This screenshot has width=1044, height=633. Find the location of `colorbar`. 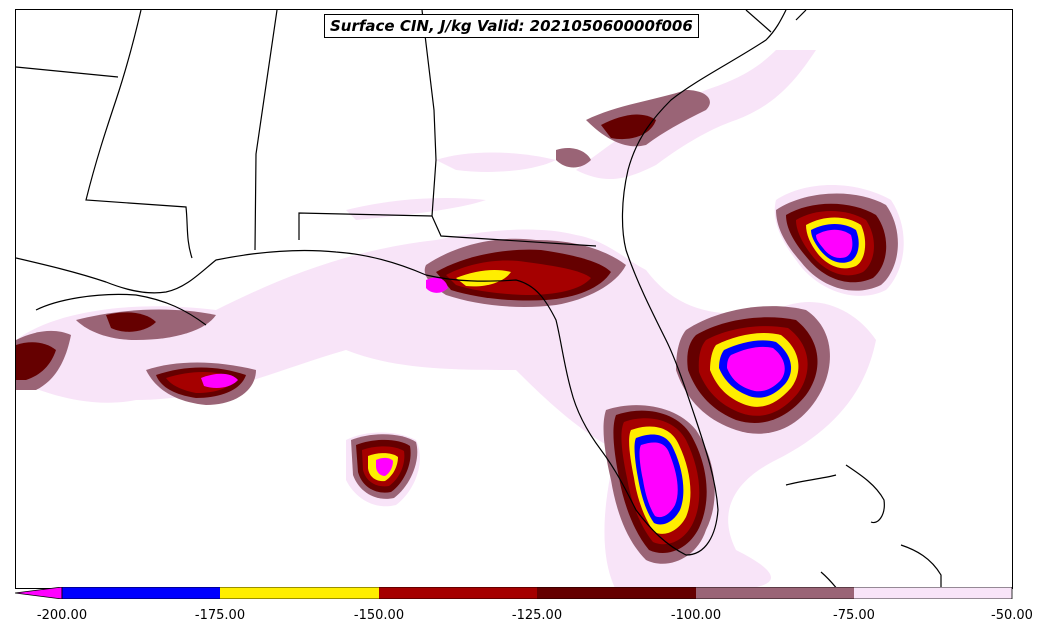

colorbar is located at coordinates (514, 593).